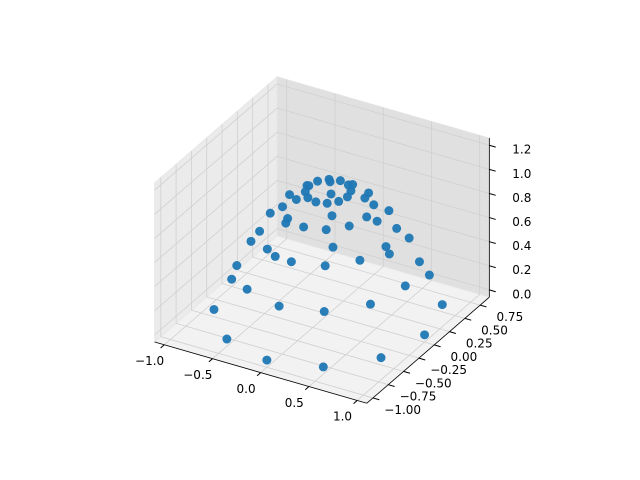 This screenshot has width=640, height=480. What do you see at coordinates (448, 370) in the screenshot?
I see `y-tick-label: −0.25` at bounding box center [448, 370].